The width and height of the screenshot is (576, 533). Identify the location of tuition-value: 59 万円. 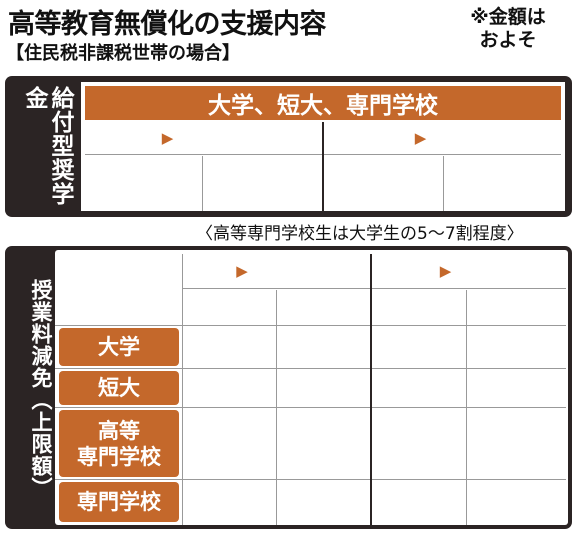
(516, 502).